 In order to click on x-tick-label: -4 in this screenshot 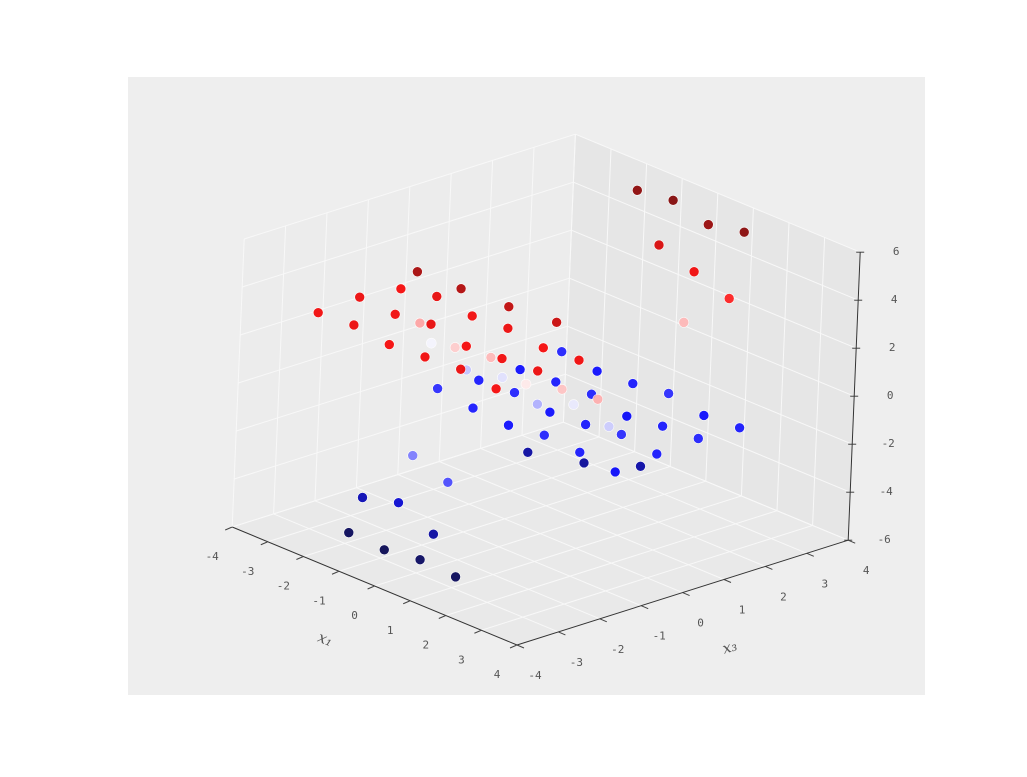, I will do `click(213, 556)`.